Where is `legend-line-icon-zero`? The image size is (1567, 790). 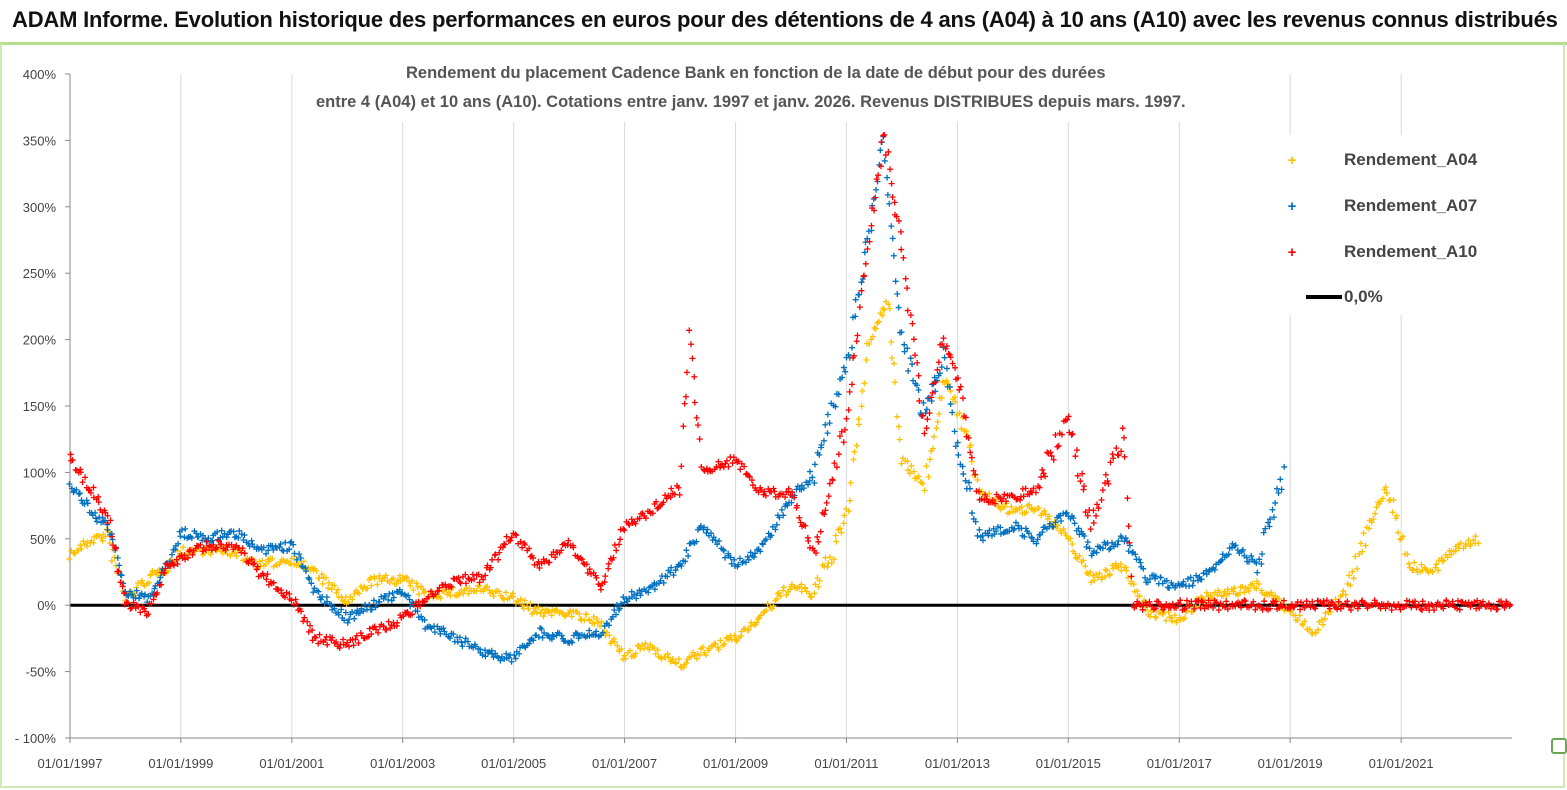
legend-line-icon-zero is located at coordinates (1324, 297).